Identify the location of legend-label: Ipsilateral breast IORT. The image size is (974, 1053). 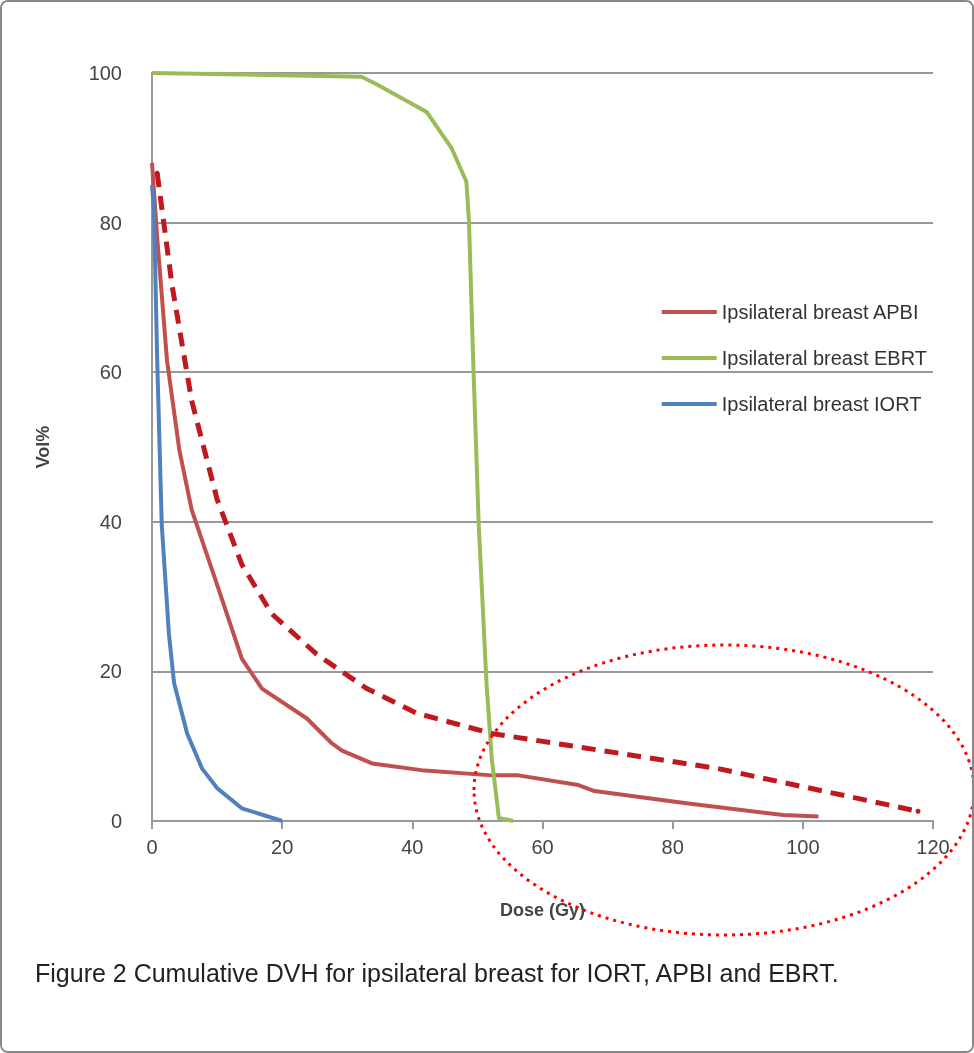
(821, 404).